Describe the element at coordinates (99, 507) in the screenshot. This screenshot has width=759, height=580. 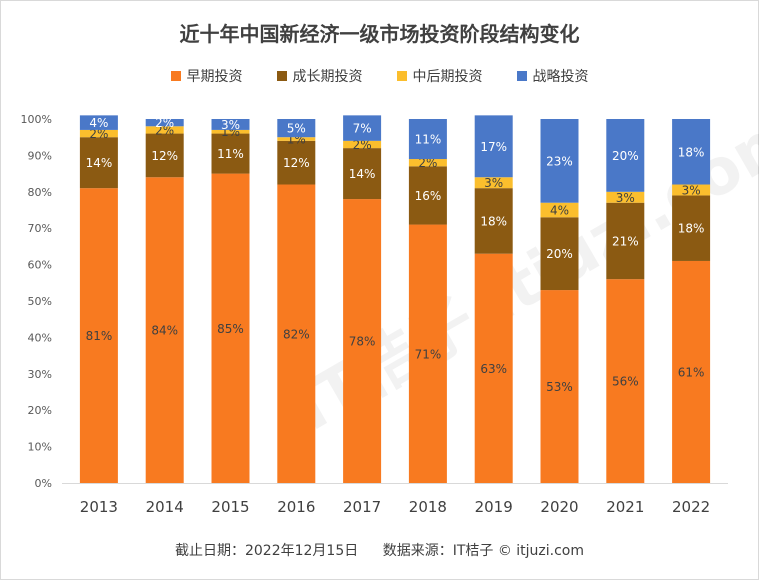
I see `x-tick-label: 2013` at that location.